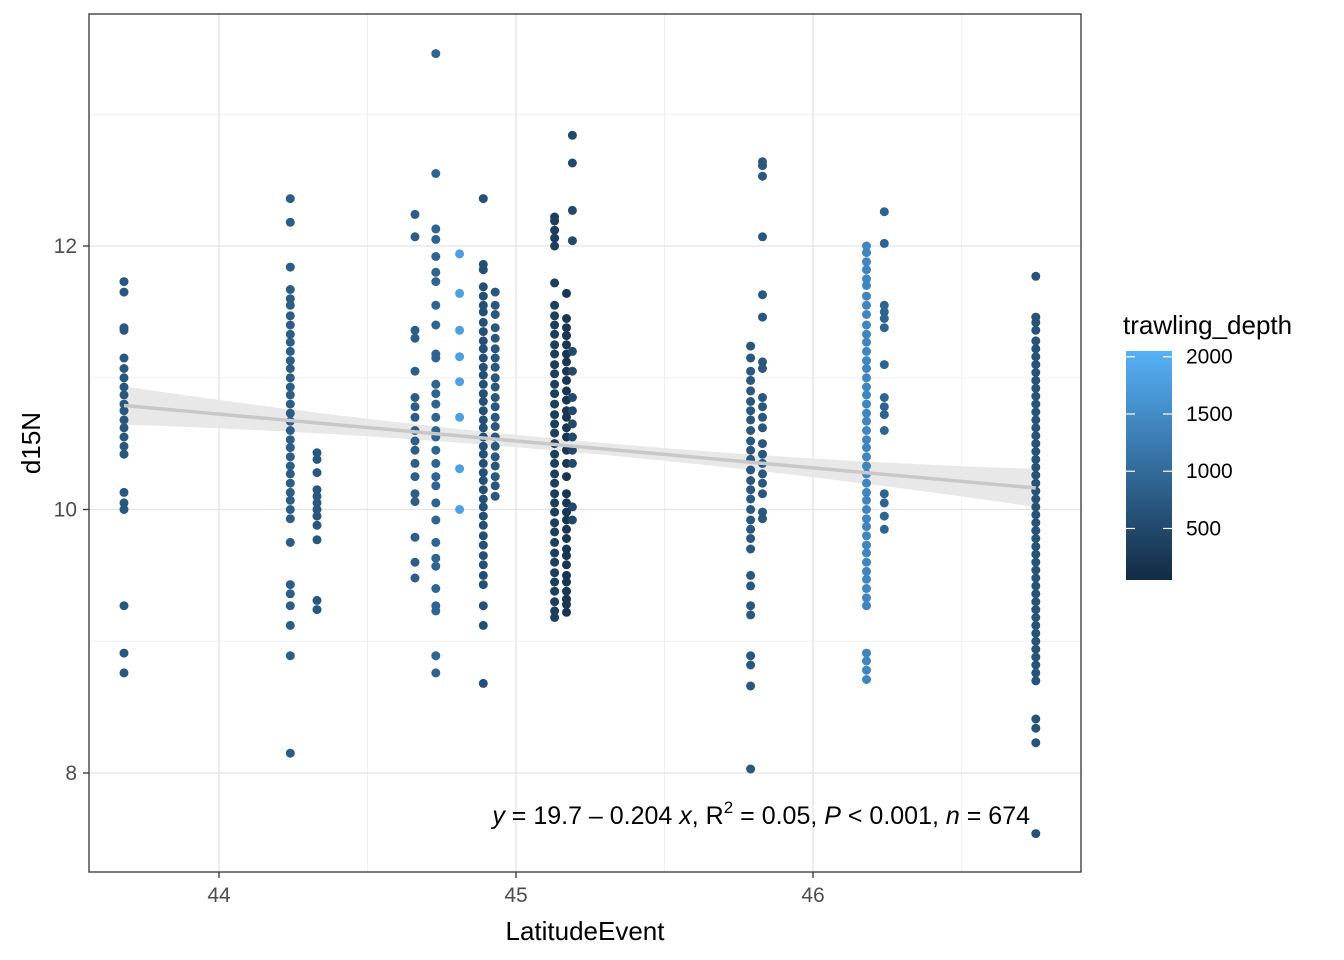 Image resolution: width=1344 pixels, height=960 pixels. Describe the element at coordinates (585, 931) in the screenshot. I see `x-axis-title: LatitudeEvent` at that location.